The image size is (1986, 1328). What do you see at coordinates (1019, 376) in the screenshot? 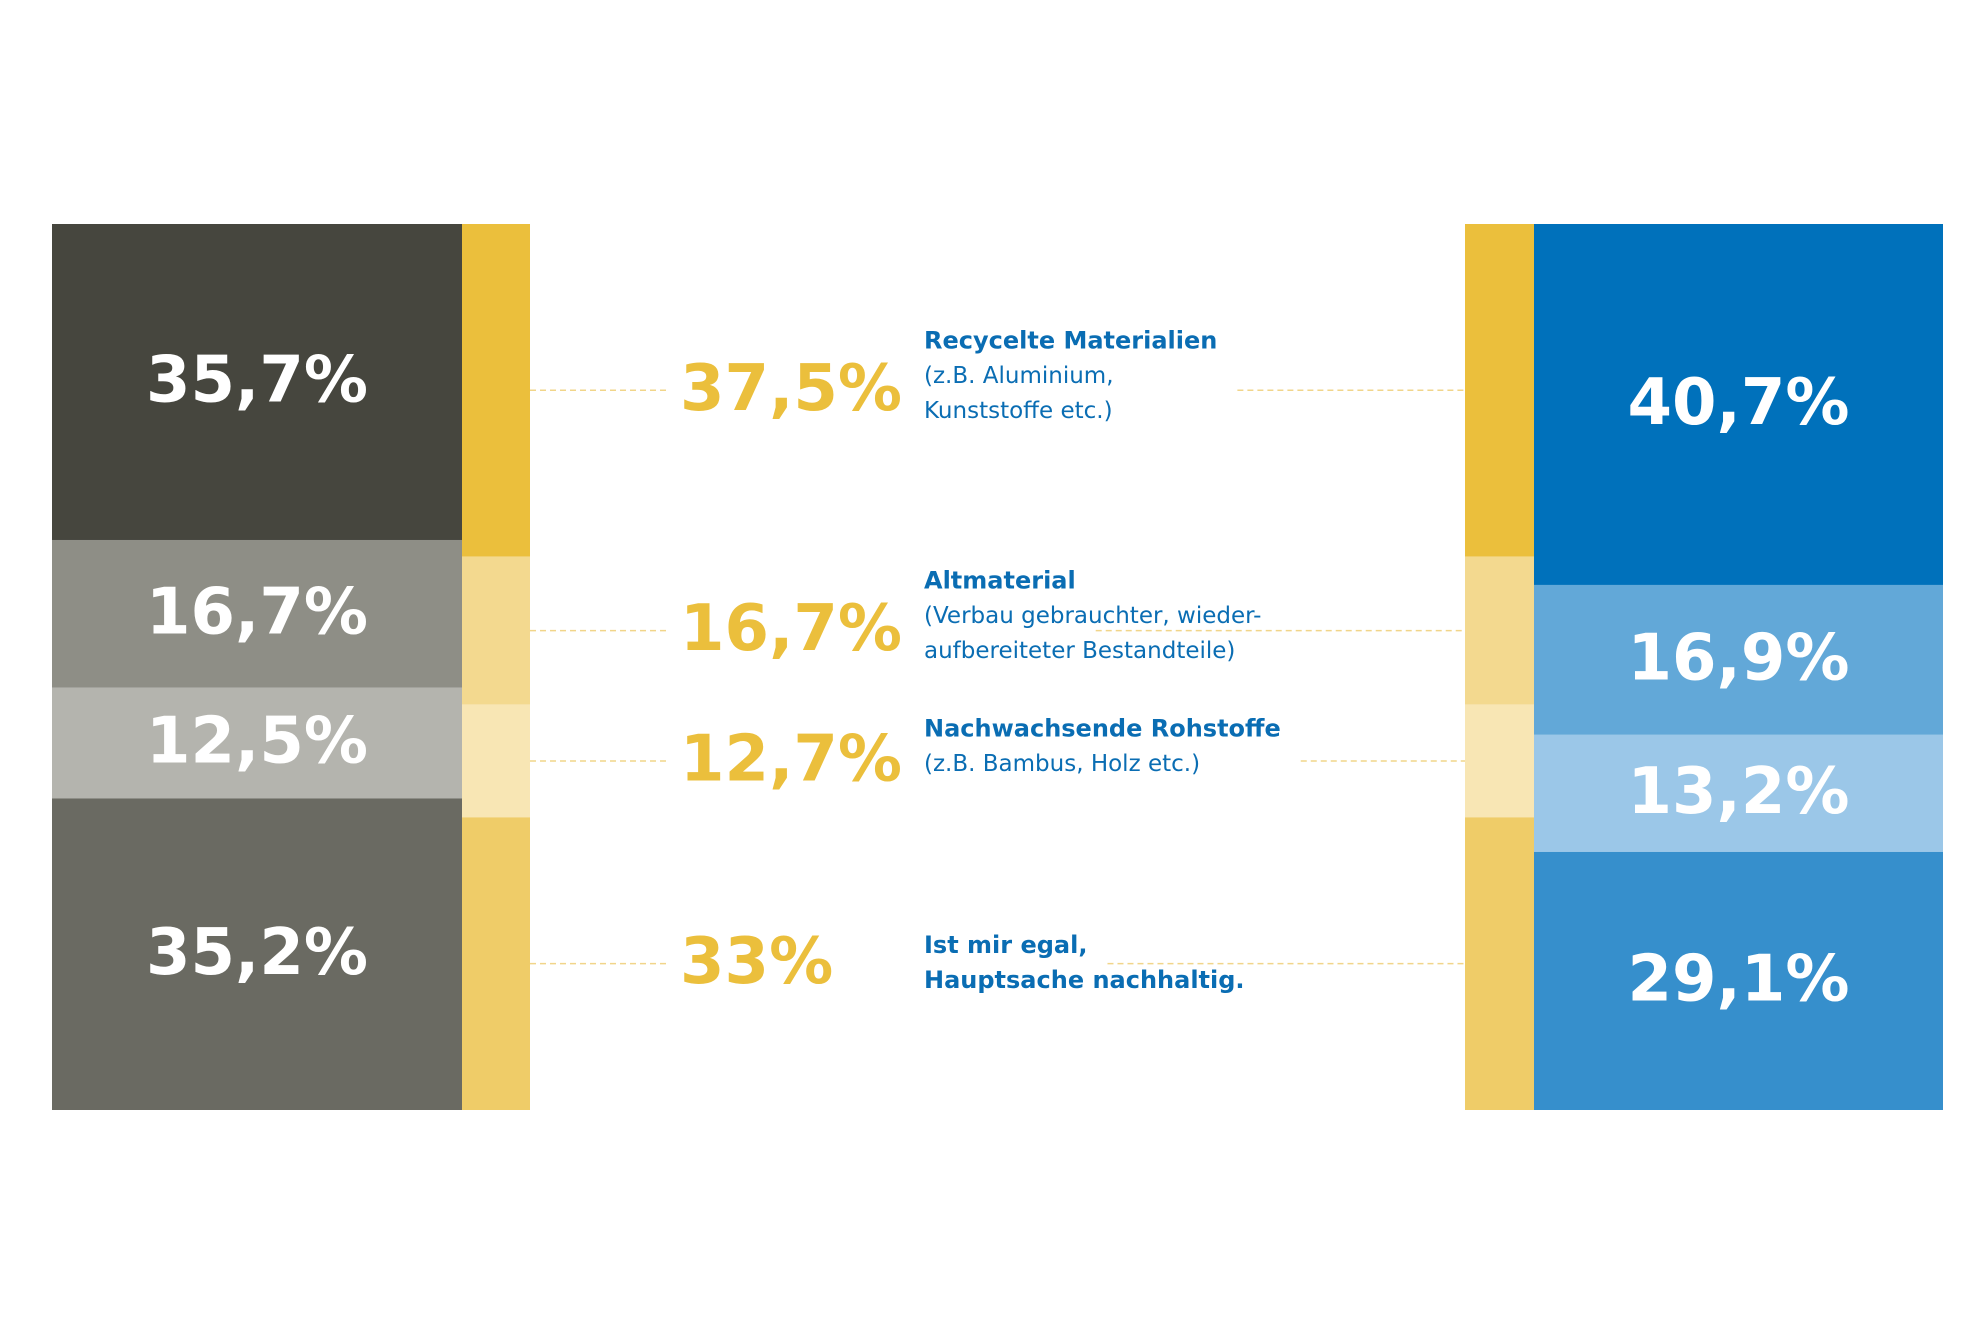
I see `category-description: (z.B. Aluminium,` at bounding box center [1019, 376].